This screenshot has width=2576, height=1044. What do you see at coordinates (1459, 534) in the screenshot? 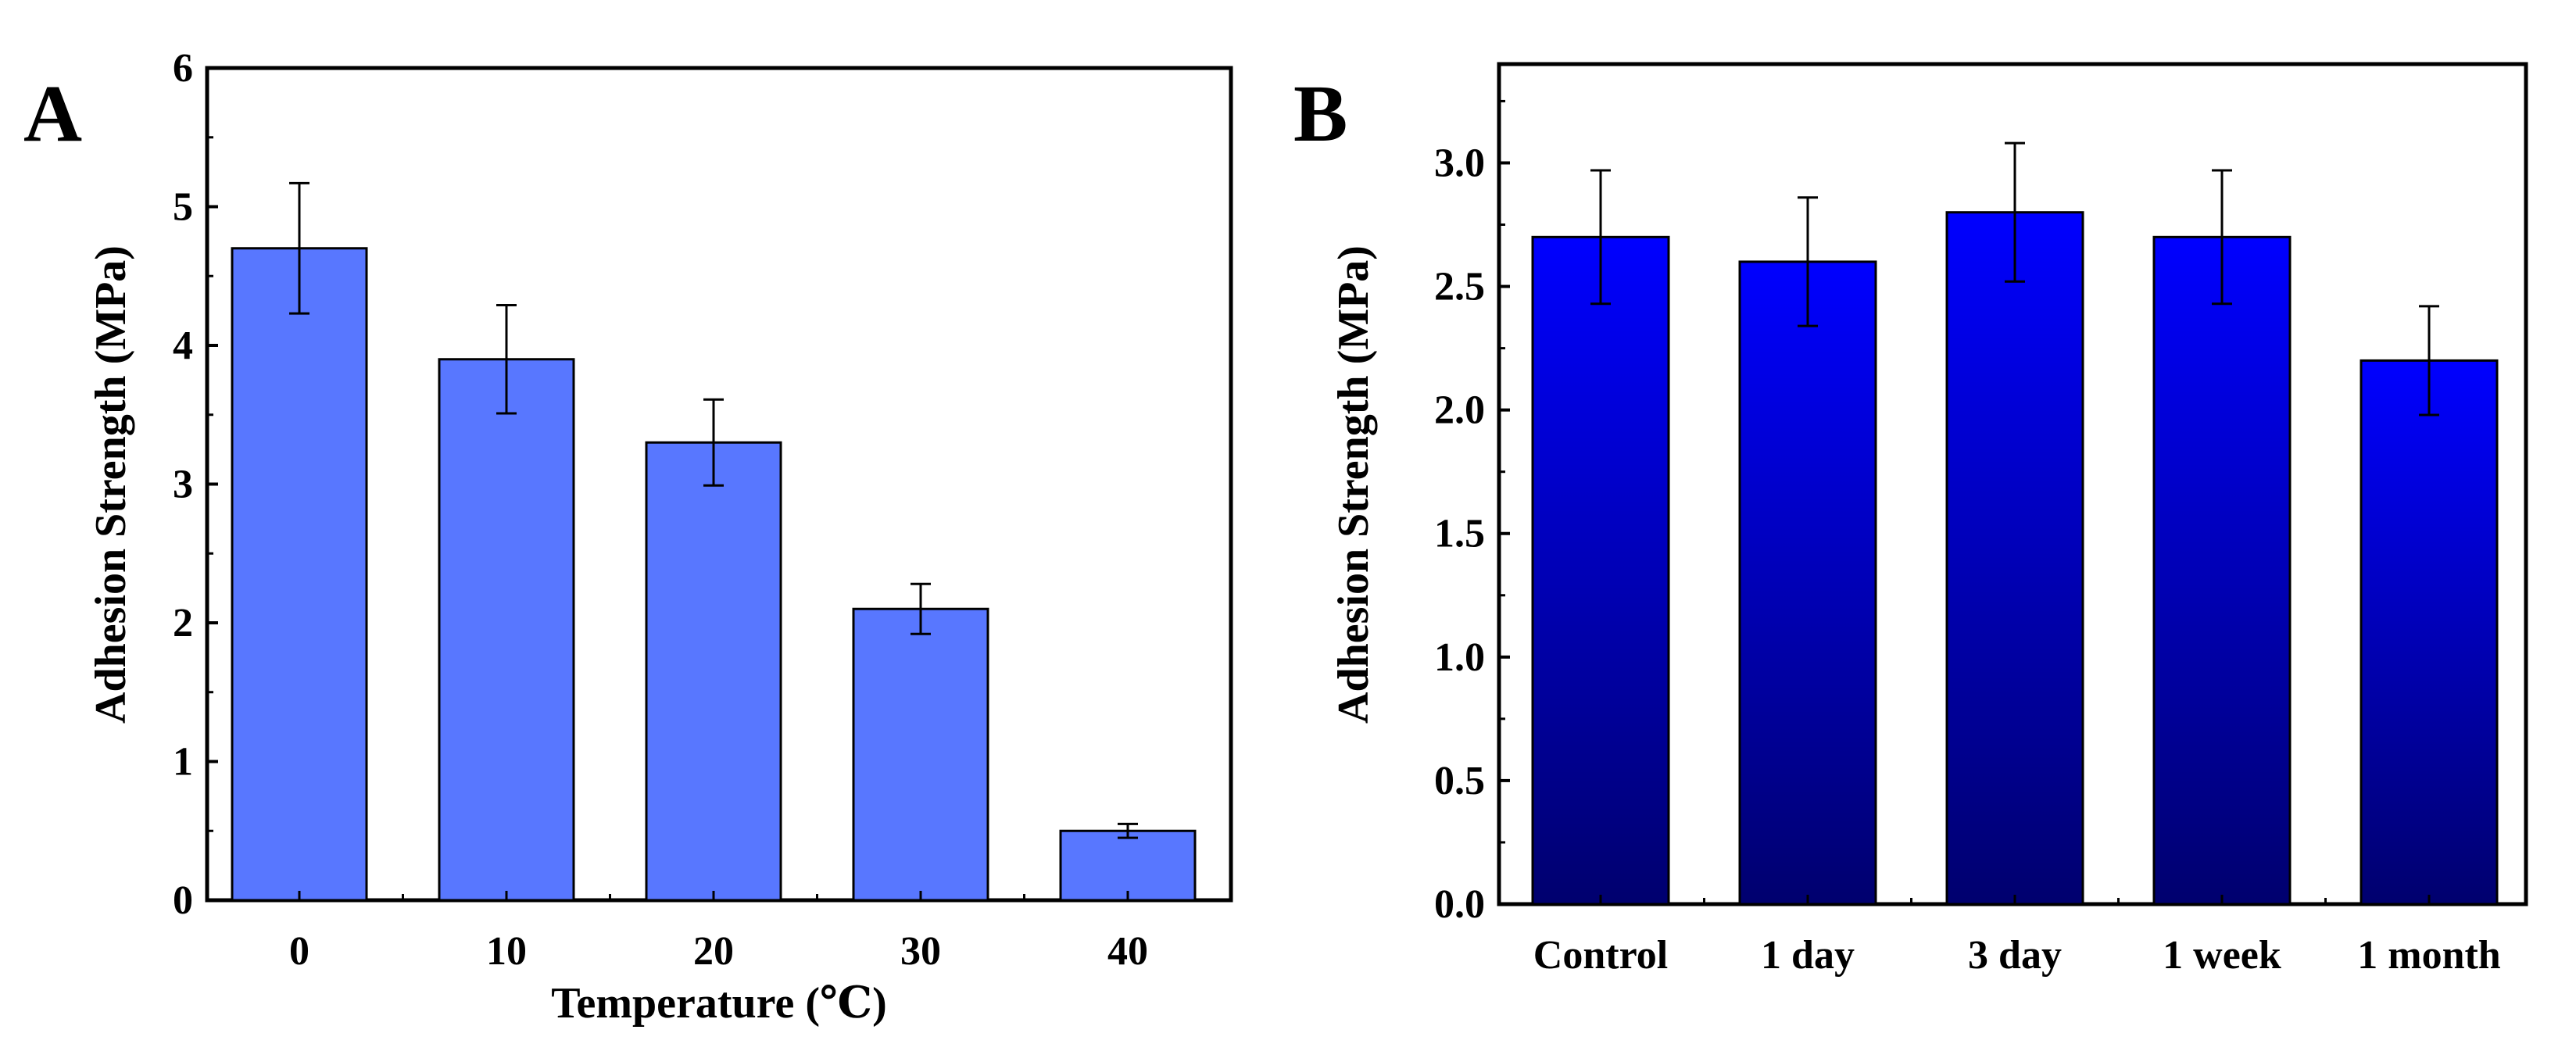
I see `y-tick-label: 1.5` at bounding box center [1459, 534].